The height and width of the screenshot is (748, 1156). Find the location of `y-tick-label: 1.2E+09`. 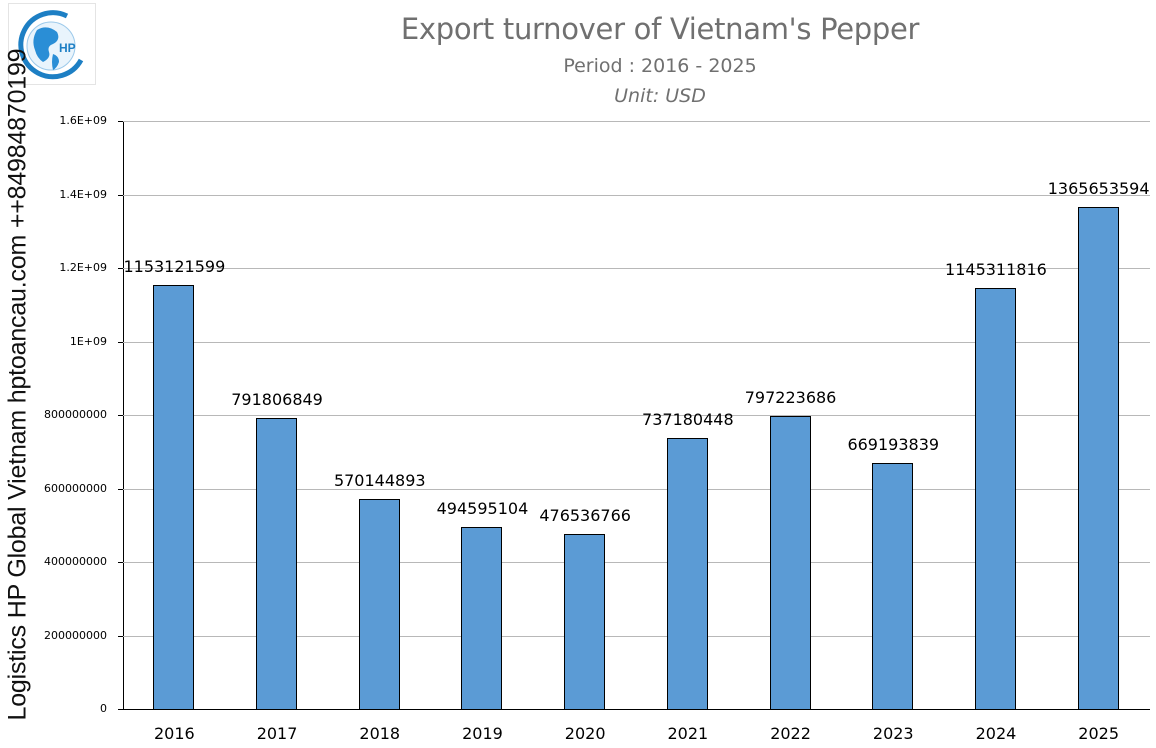

y-tick-label: 1.2E+09 is located at coordinates (83, 267).